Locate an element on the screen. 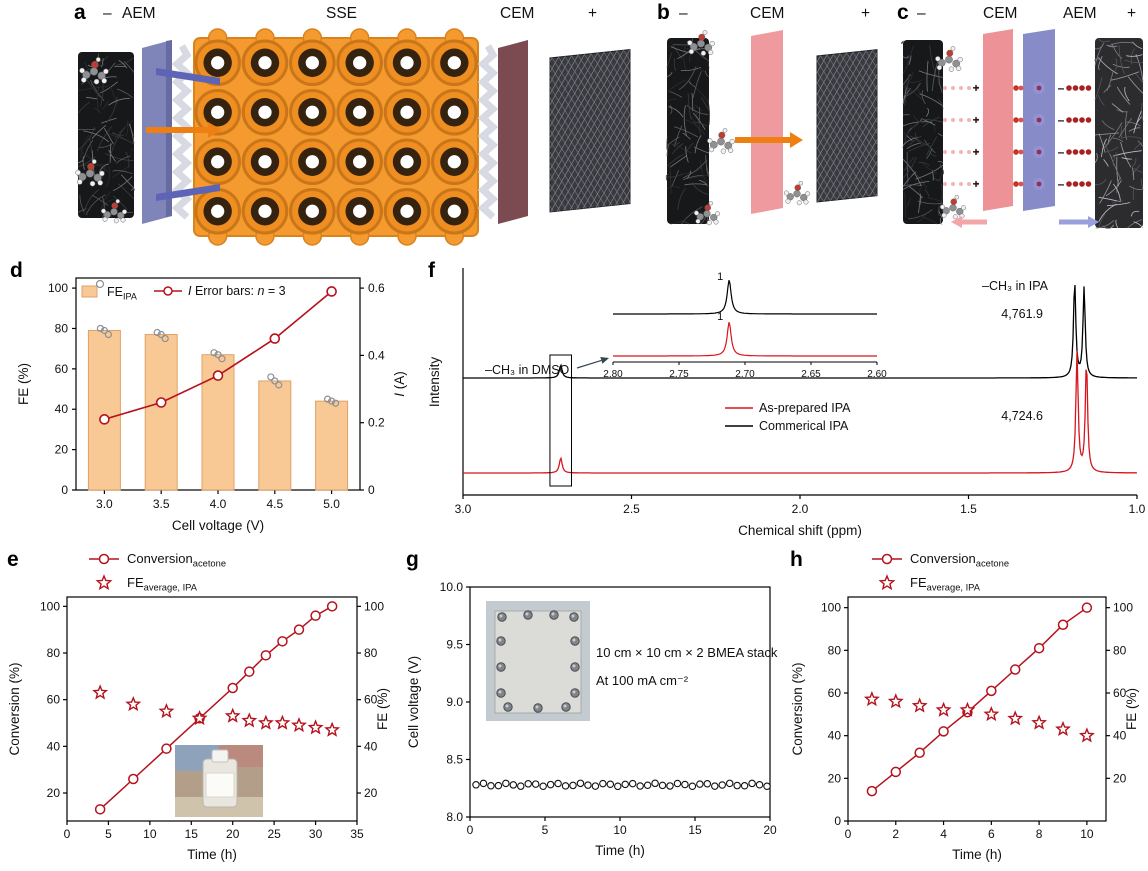 The image size is (1148, 871). panel-a-diagram is located at coordinates (353, 137).